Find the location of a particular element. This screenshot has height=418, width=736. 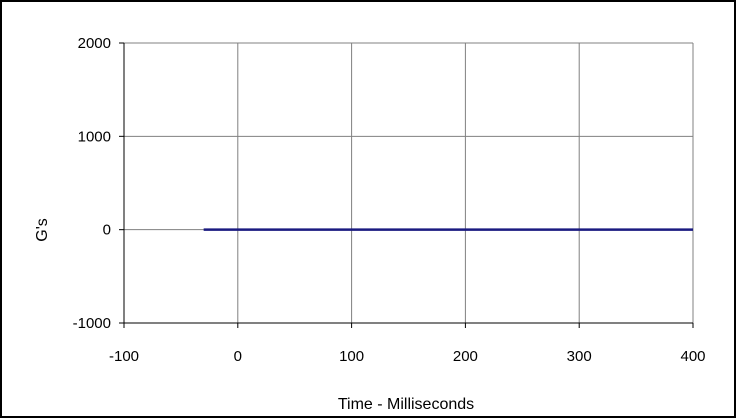

x-tick-label: 100 is located at coordinates (351, 356).